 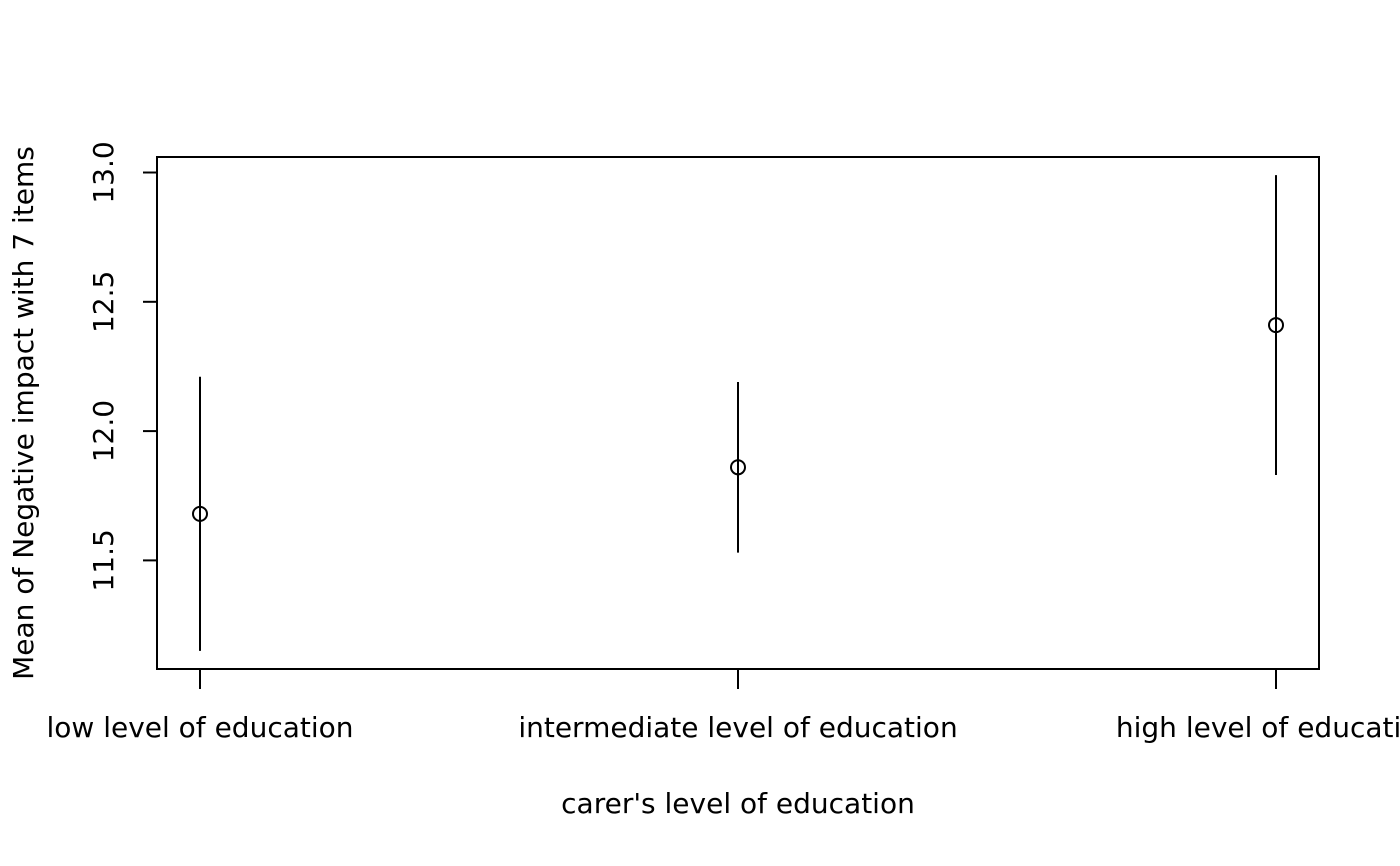 I want to click on y-tick-label: 12.0, so click(x=103, y=431).